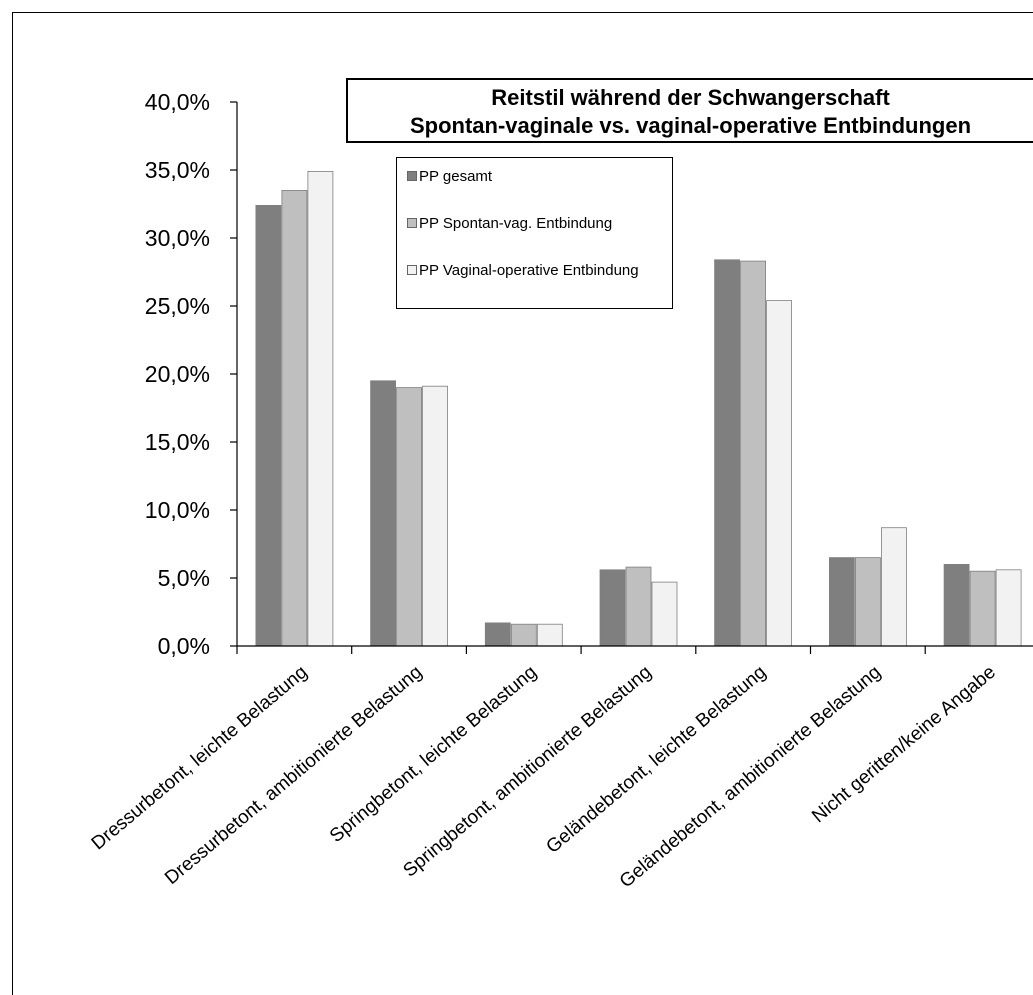  What do you see at coordinates (184, 578) in the screenshot?
I see `y-tick-label-2: 5,0%` at bounding box center [184, 578].